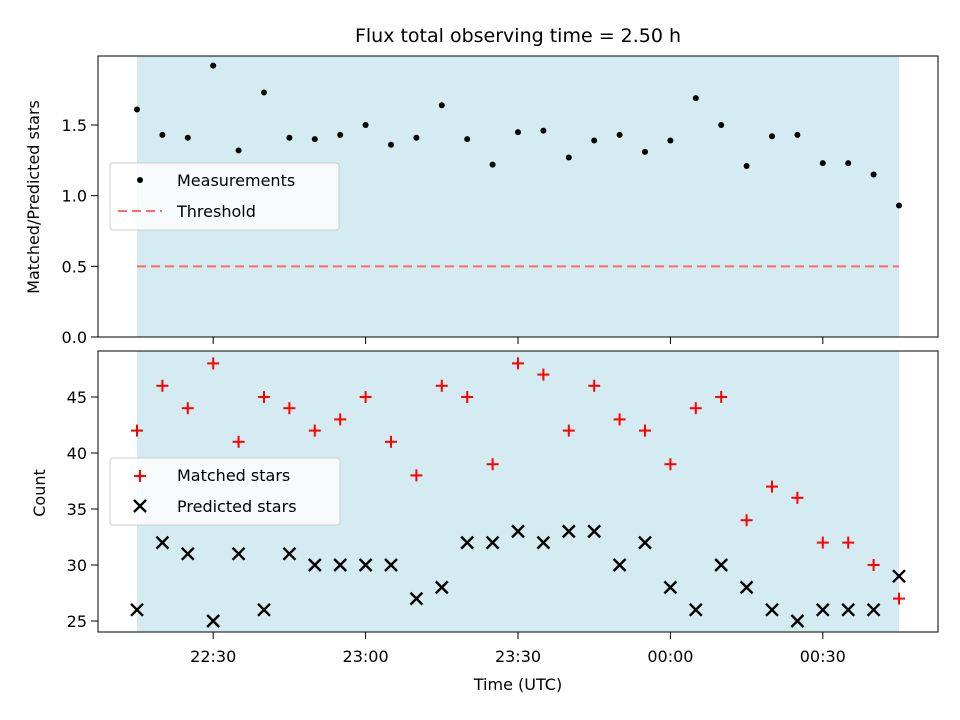 The height and width of the screenshot is (720, 960). I want to click on y-tick-label: 35, so click(77, 509).